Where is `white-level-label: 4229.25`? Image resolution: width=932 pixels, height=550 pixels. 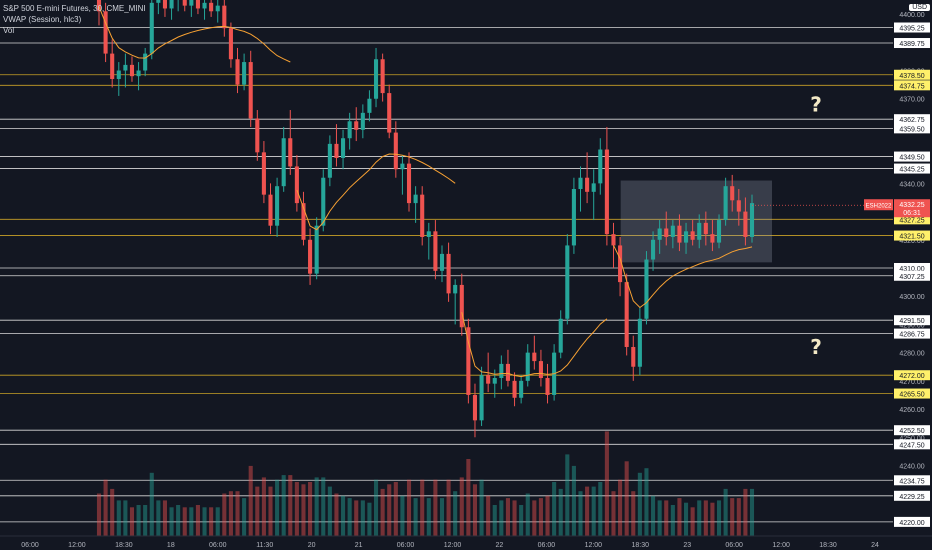 white-level-label: 4229.25 is located at coordinates (911, 497).